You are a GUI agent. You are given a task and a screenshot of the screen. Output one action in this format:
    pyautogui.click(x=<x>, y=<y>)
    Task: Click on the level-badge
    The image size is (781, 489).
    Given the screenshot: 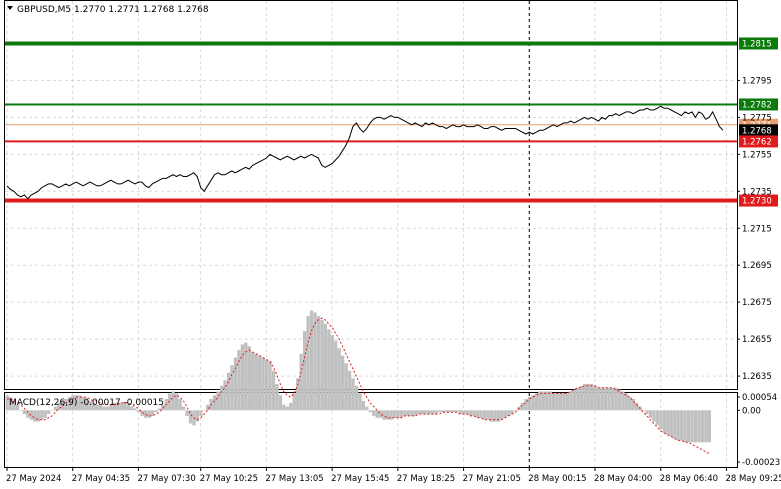 What is the action you would take?
    pyautogui.click(x=758, y=200)
    